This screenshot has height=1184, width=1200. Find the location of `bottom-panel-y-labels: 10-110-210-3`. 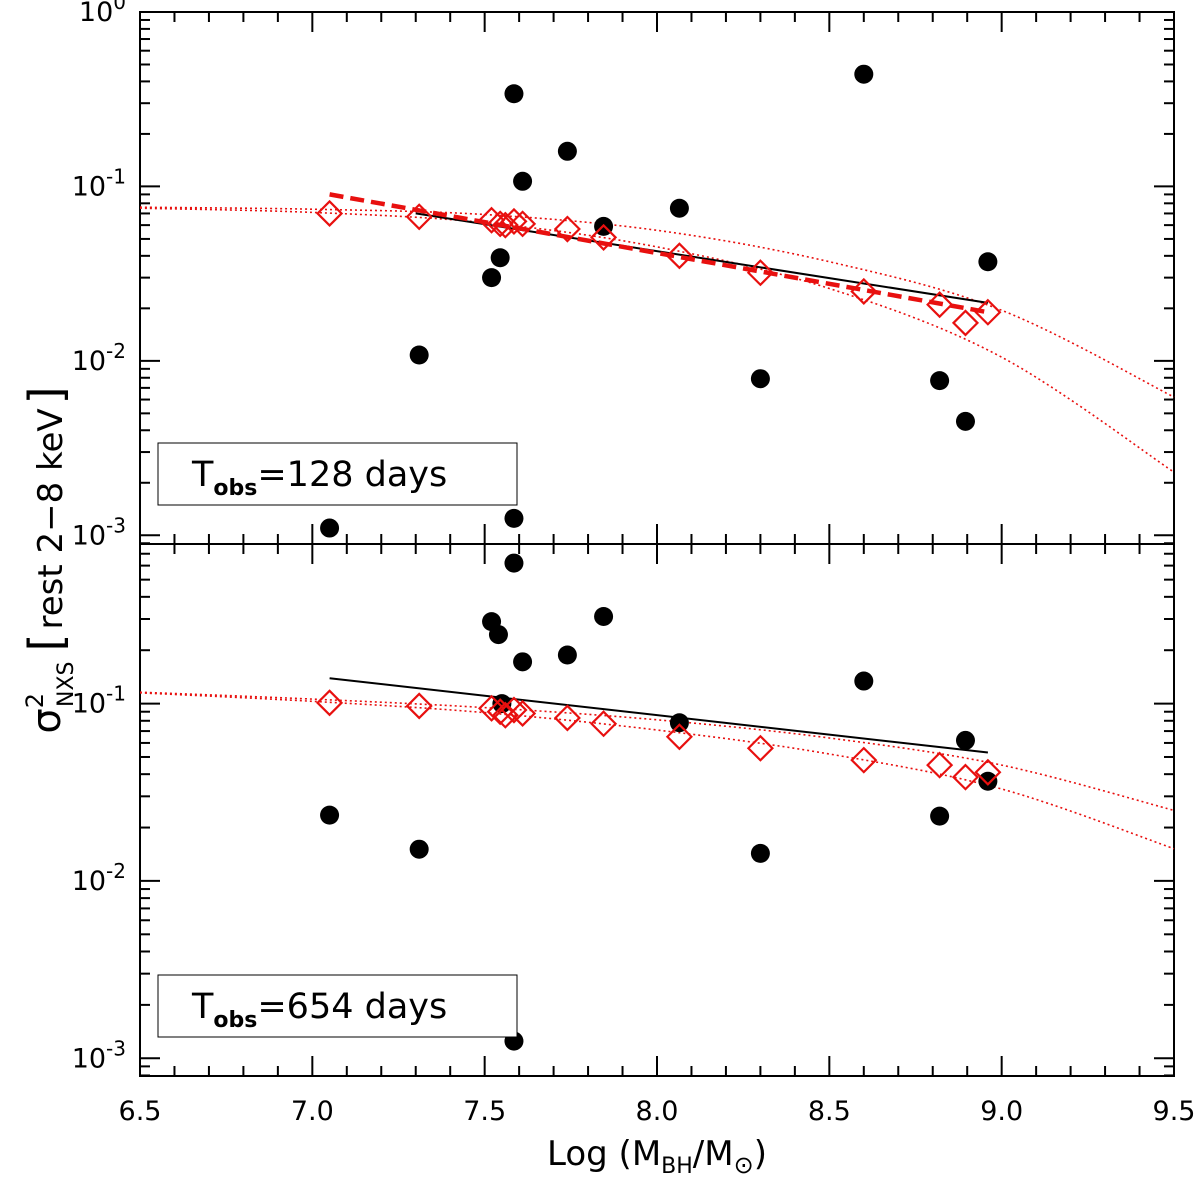

bottom-panel-y-labels: 10-110-210-3 is located at coordinates (99, 878).